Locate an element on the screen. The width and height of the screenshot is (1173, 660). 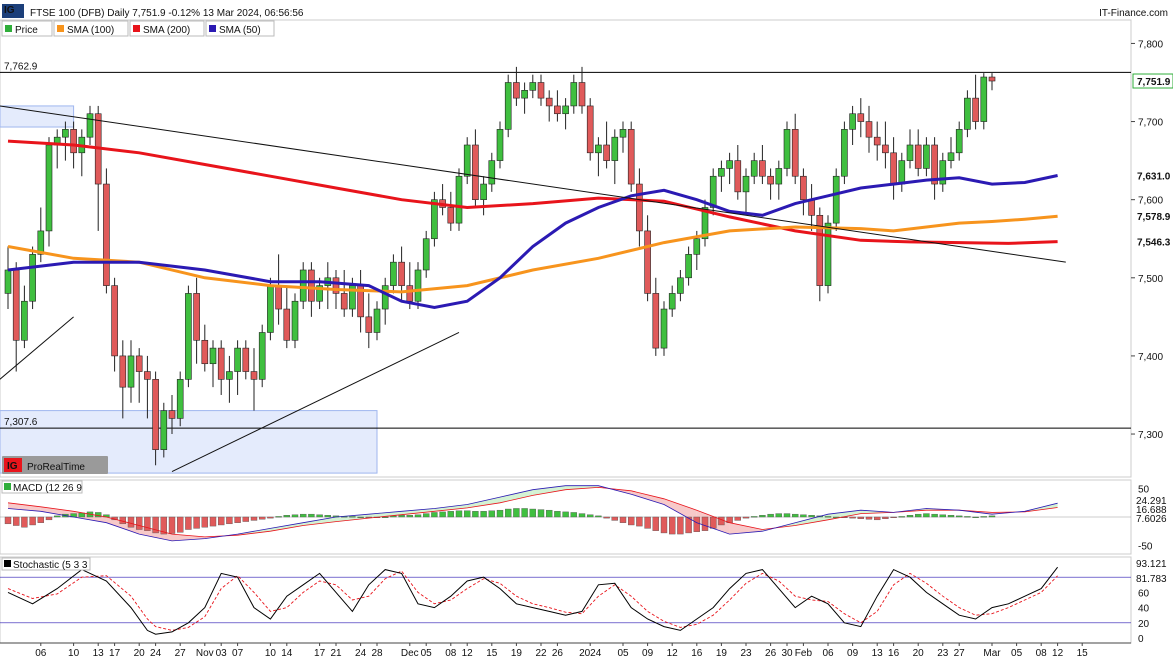
x-tick-label: 09 is located at coordinates (648, 653).